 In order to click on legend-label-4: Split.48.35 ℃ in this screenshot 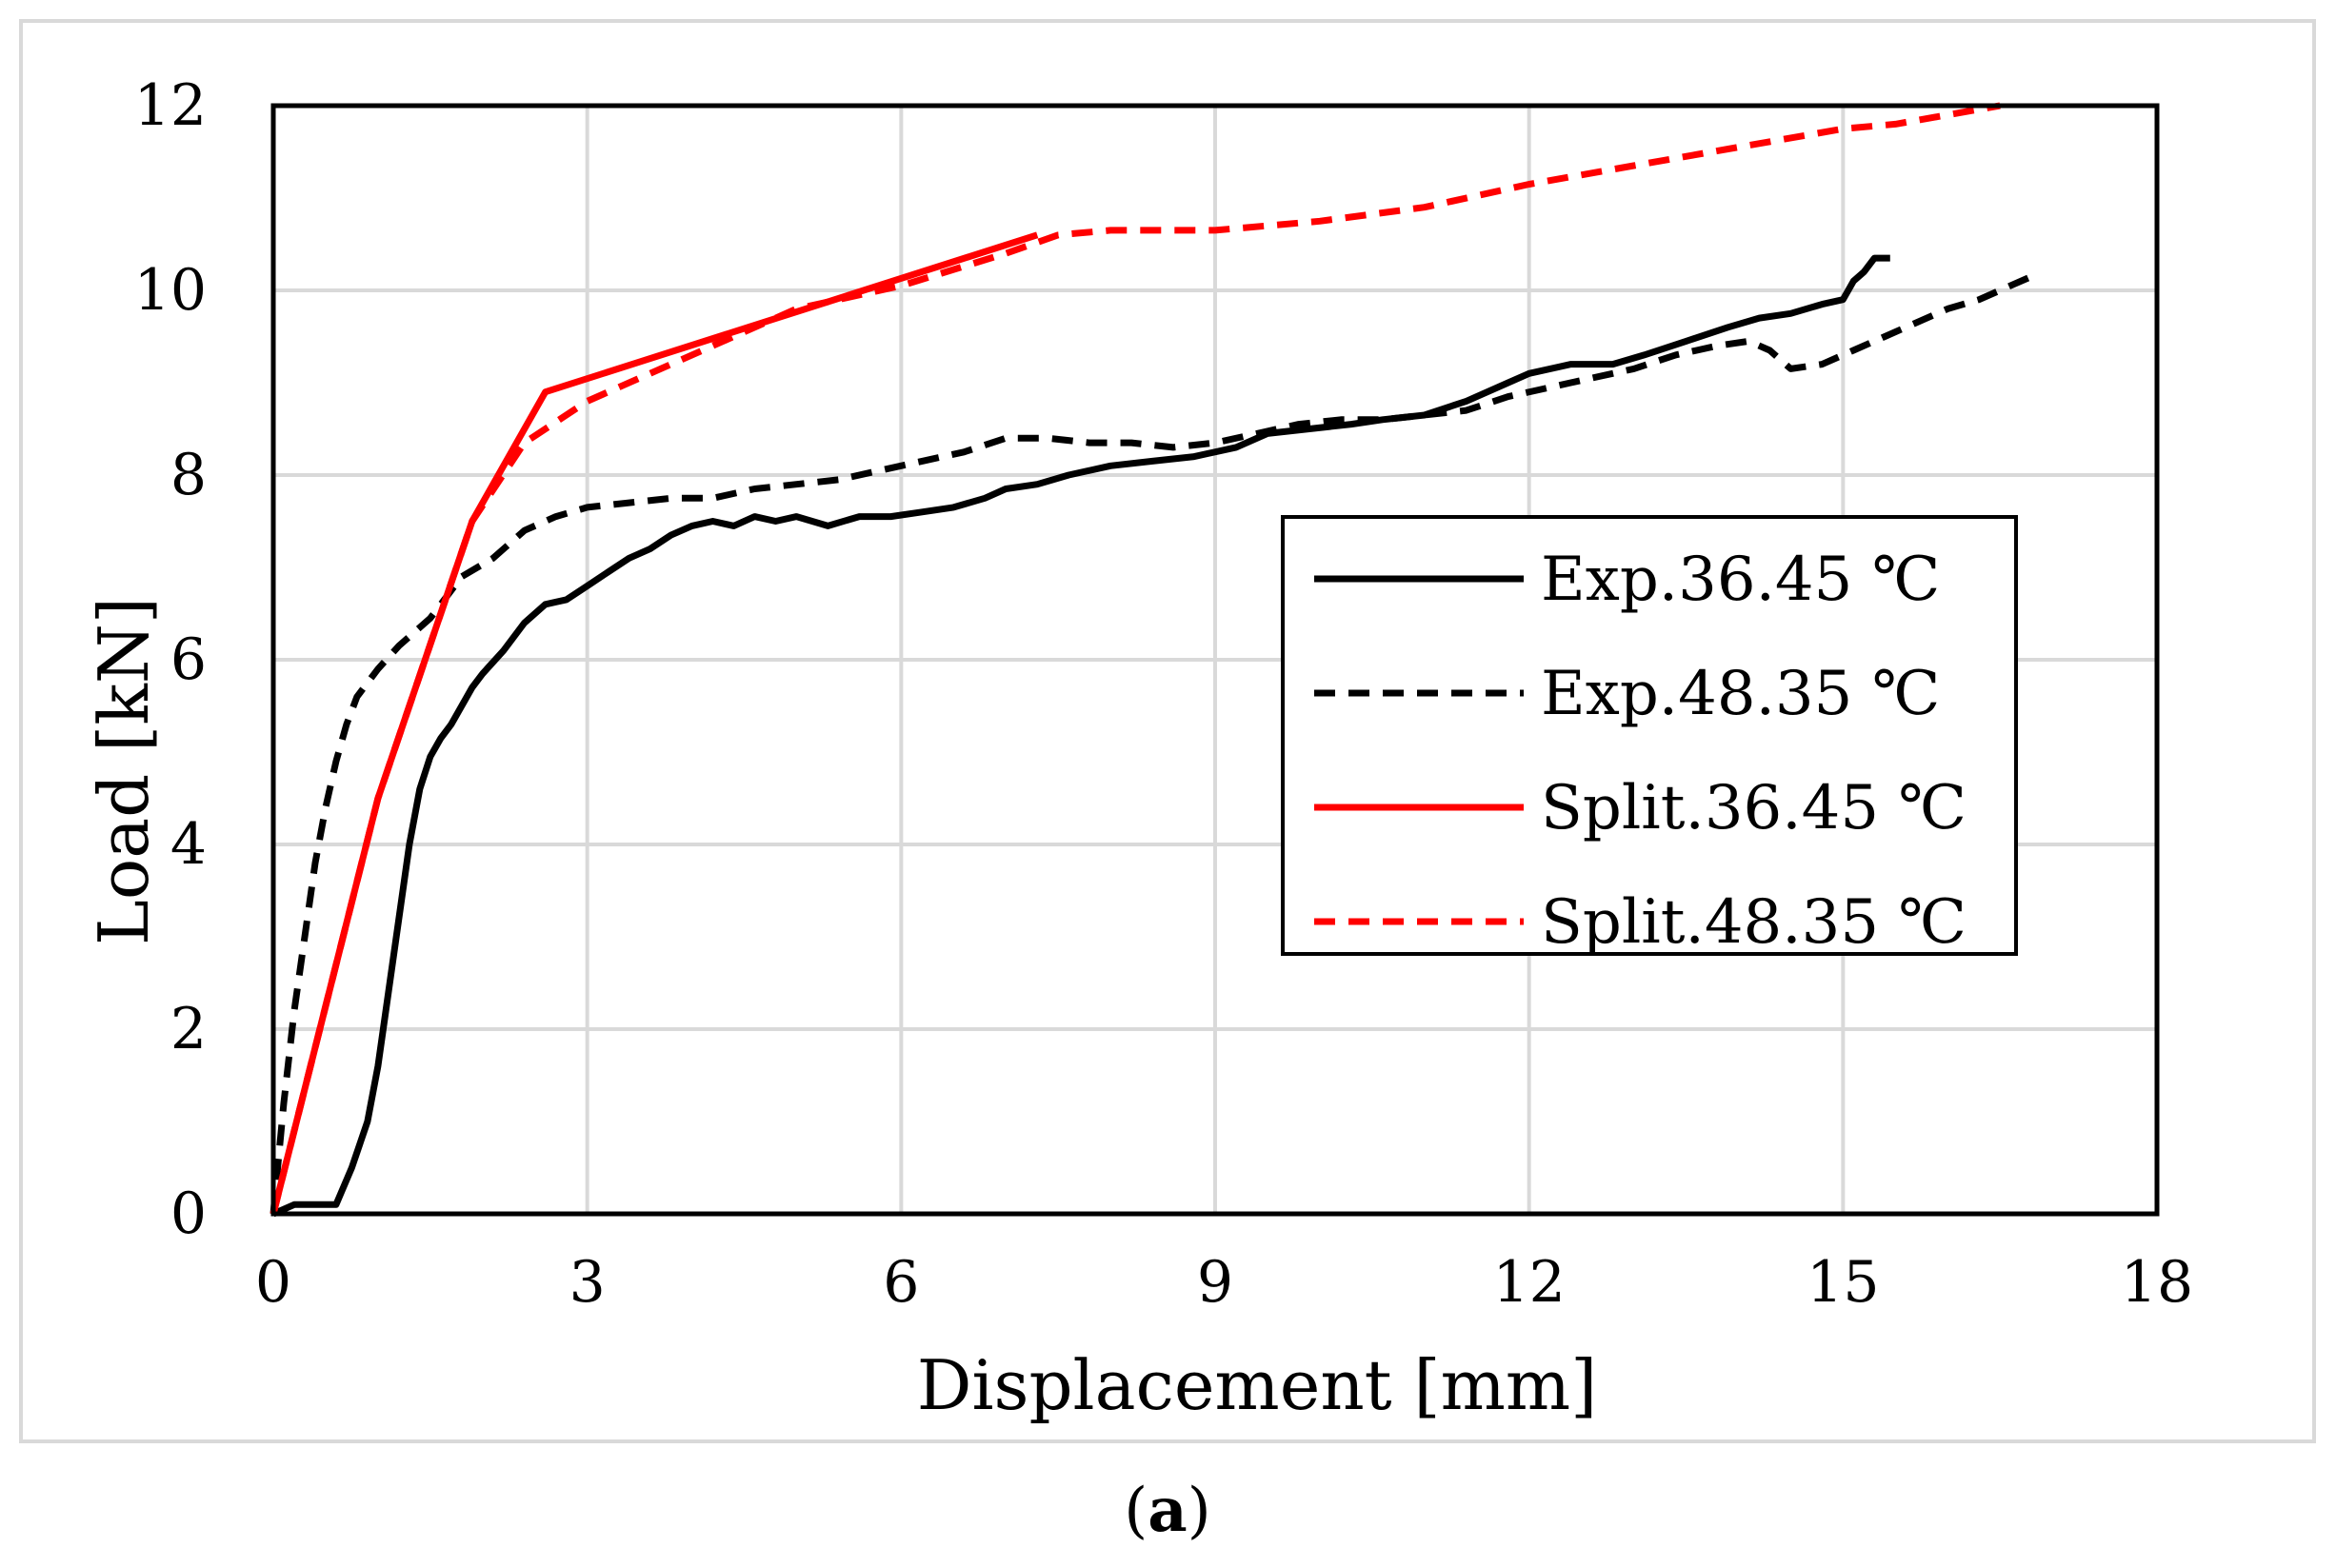, I will do `click(1754, 923)`.